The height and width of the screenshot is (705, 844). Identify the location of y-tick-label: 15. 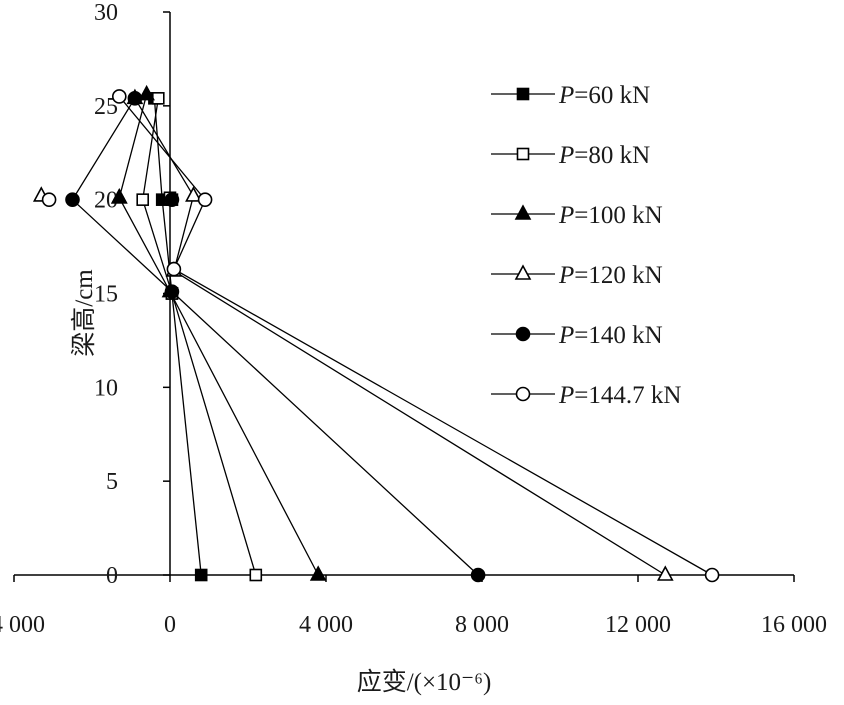
(106, 295).